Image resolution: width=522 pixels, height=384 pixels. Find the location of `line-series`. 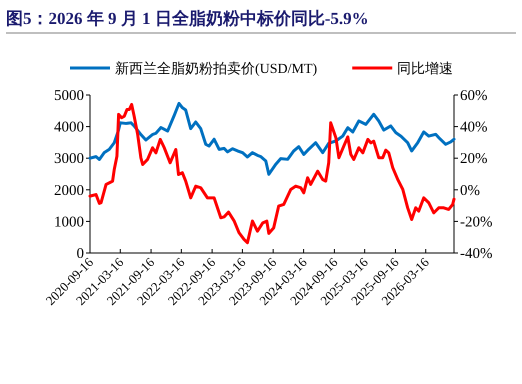

line-series is located at coordinates (272, 139).